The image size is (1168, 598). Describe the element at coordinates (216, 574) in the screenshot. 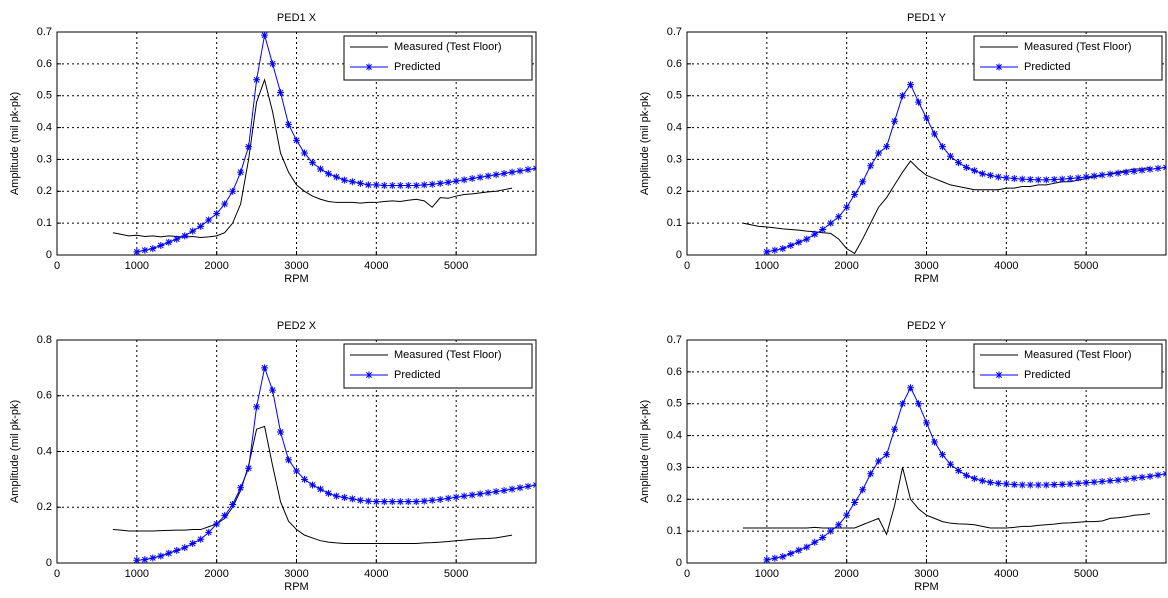

I see `x-tick-label: 2000` at that location.